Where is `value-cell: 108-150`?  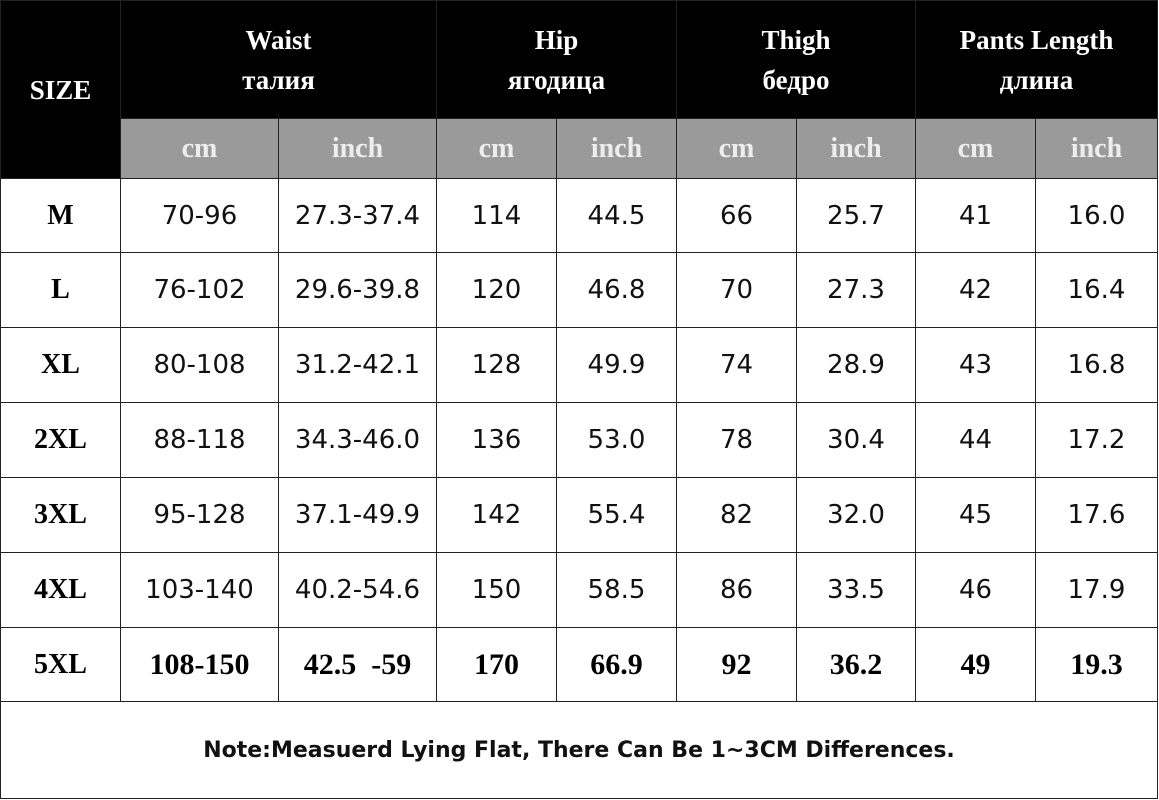
value-cell: 108-150 is located at coordinates (199, 664).